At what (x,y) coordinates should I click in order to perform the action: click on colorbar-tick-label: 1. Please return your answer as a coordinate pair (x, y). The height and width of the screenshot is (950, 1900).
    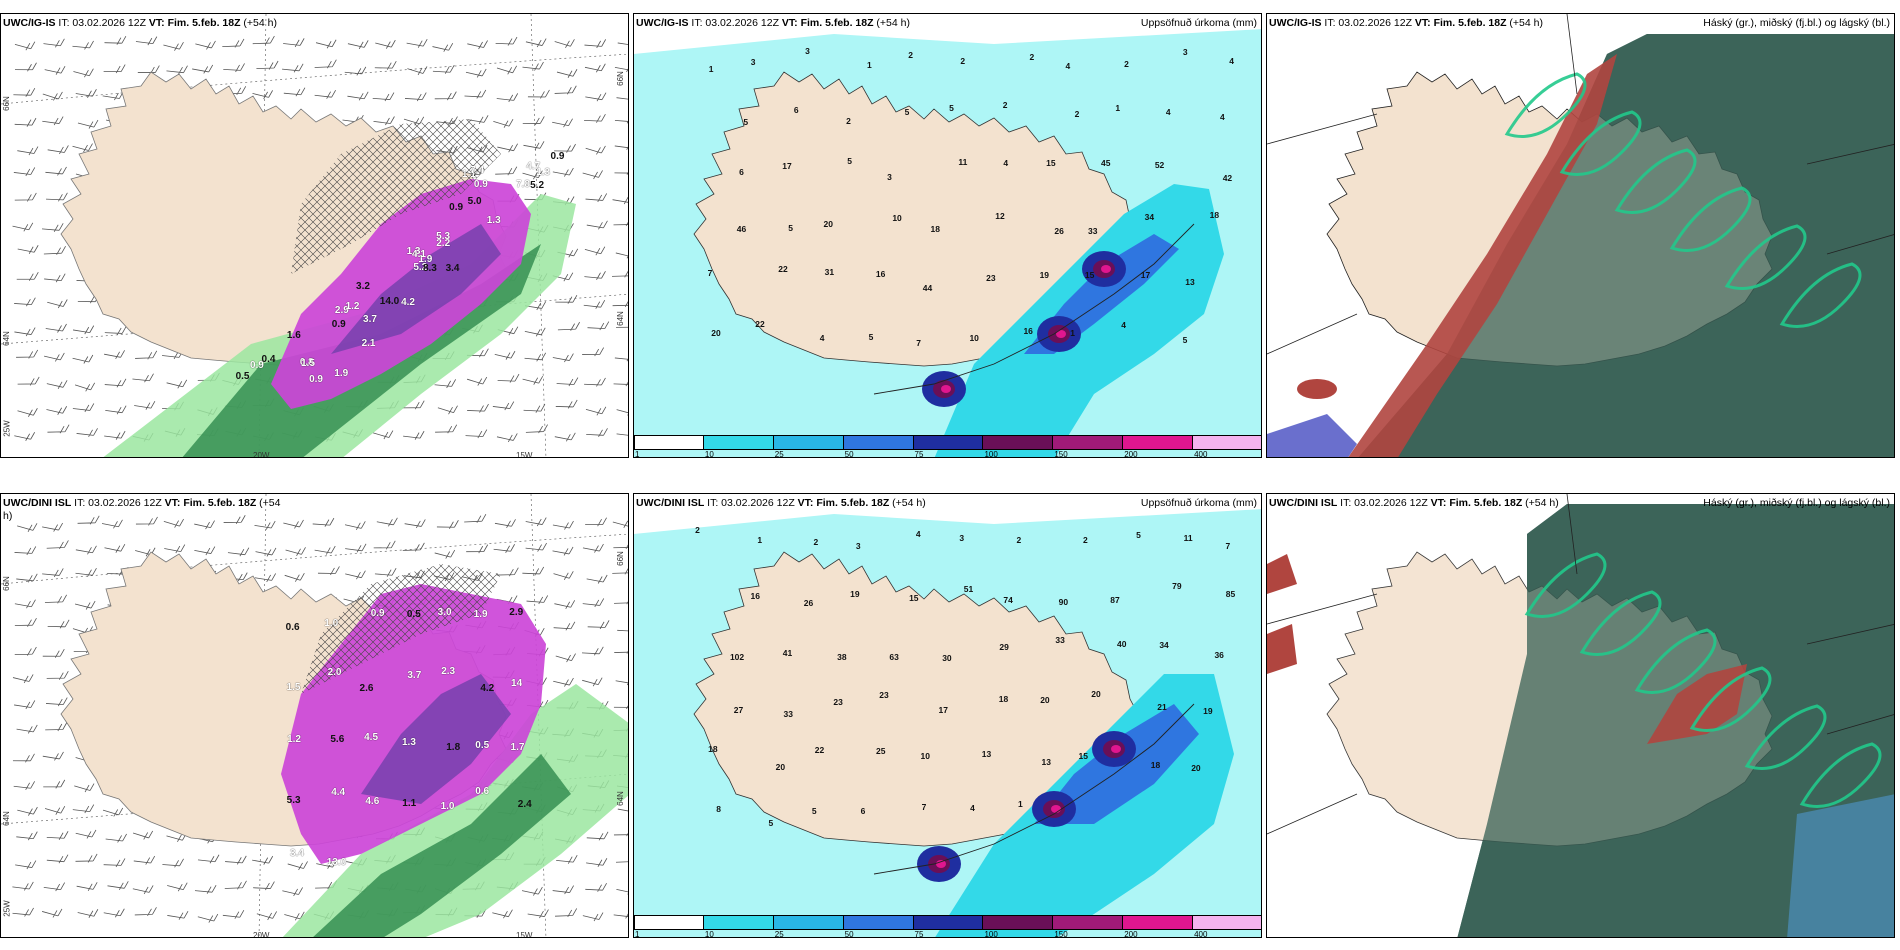
    Looking at the image, I should click on (637, 934).